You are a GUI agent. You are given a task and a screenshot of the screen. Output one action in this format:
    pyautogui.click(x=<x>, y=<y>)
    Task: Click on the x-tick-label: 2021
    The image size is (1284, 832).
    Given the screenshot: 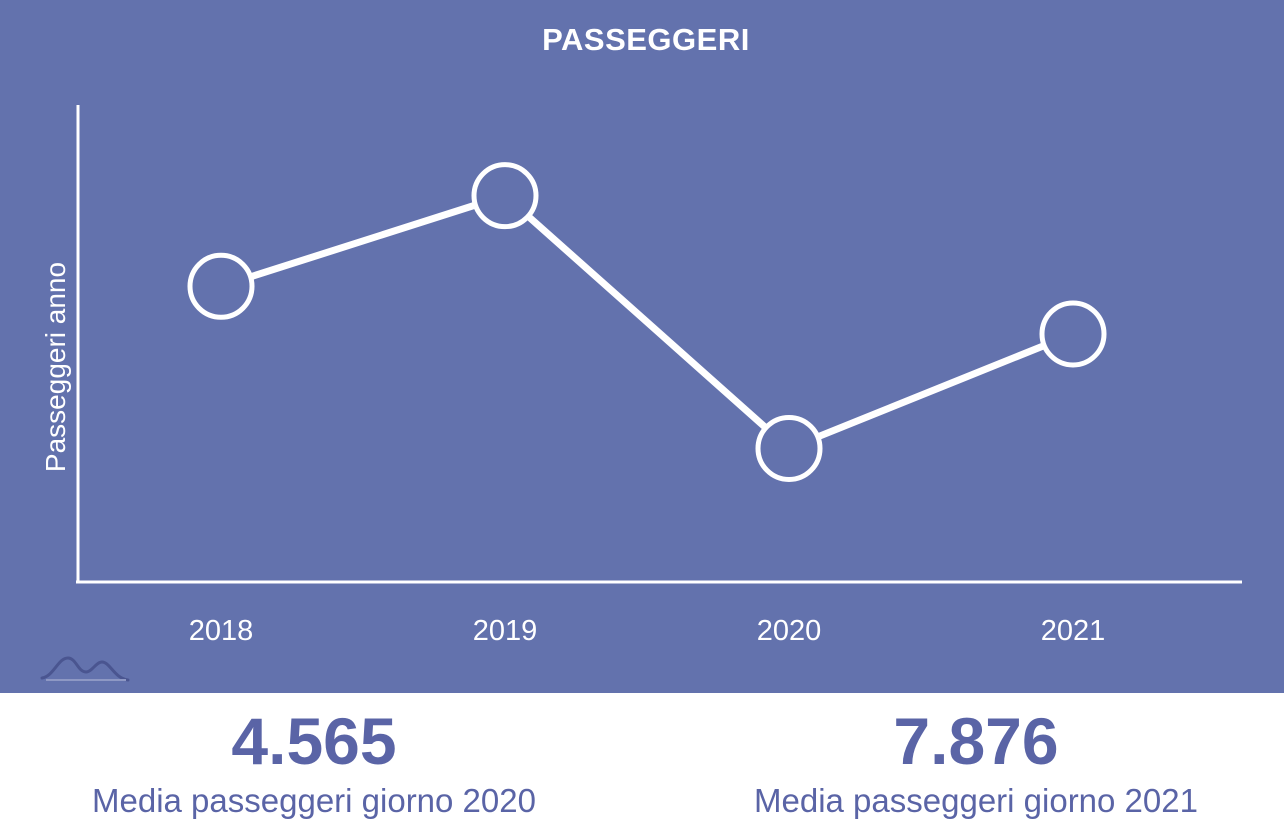 What is the action you would take?
    pyautogui.click(x=1073, y=631)
    